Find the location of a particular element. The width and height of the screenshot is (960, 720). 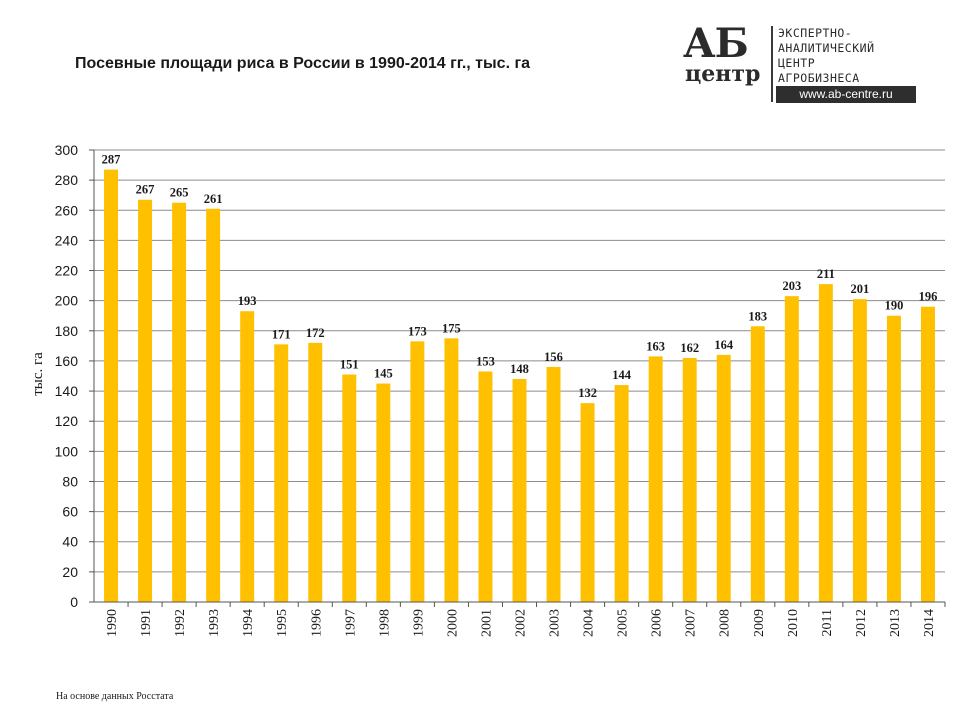

x-tick-label: 1998 is located at coordinates (384, 623).